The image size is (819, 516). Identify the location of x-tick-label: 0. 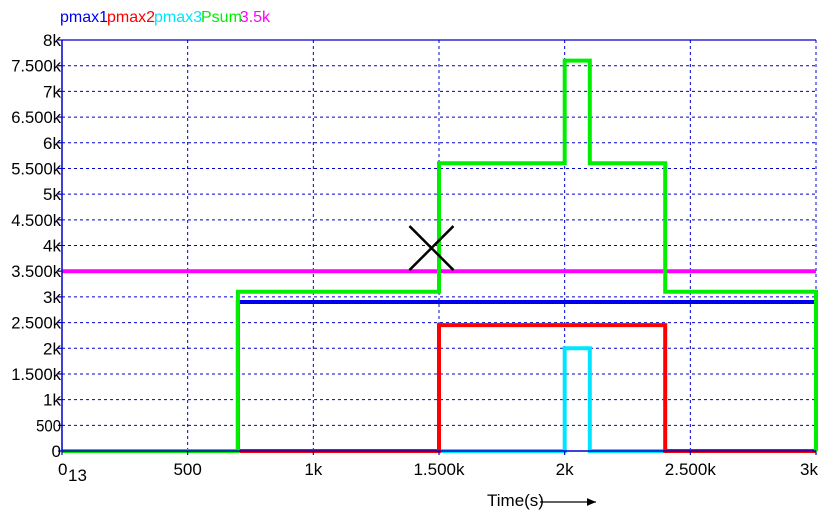
(62, 469).